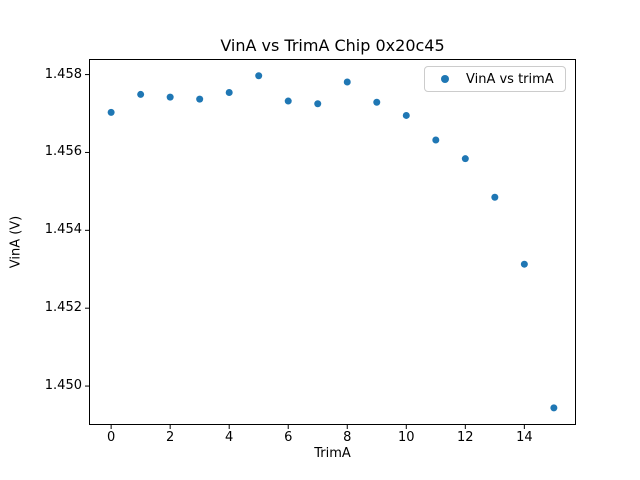 Image resolution: width=640 pixels, height=480 pixels. What do you see at coordinates (63, 74) in the screenshot?
I see `y-tick-label: 1.458` at bounding box center [63, 74].